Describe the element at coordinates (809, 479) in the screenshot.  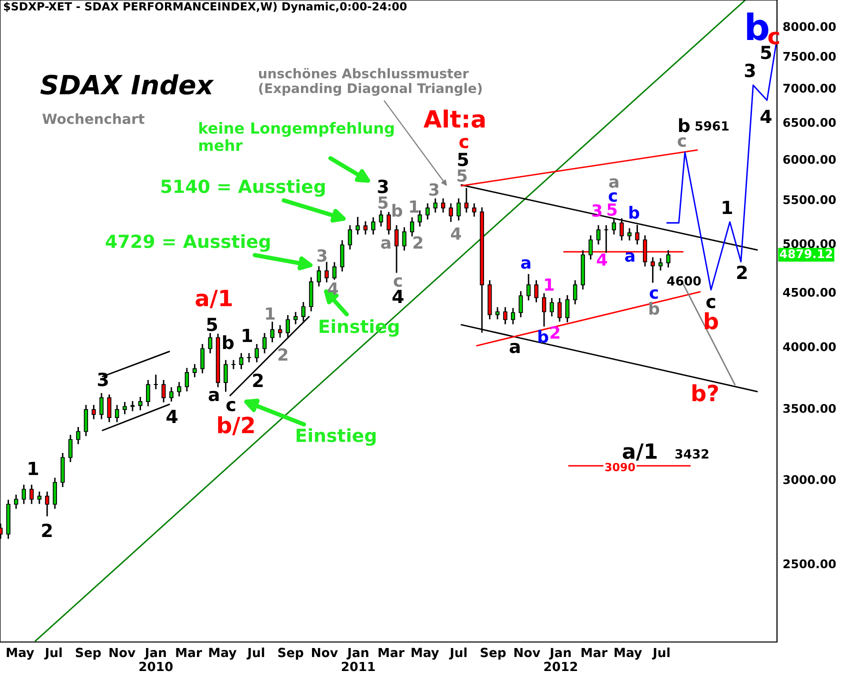
I see `y-tick-label: 3000.00` at that location.